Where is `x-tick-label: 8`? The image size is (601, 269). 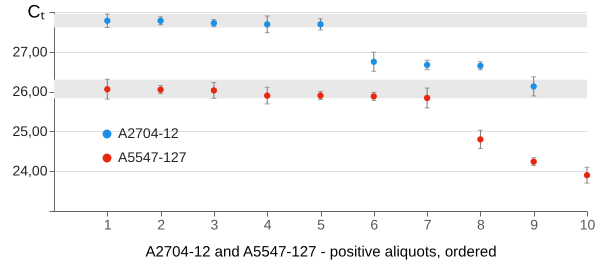 x-tick-label: 8 is located at coordinates (481, 224).